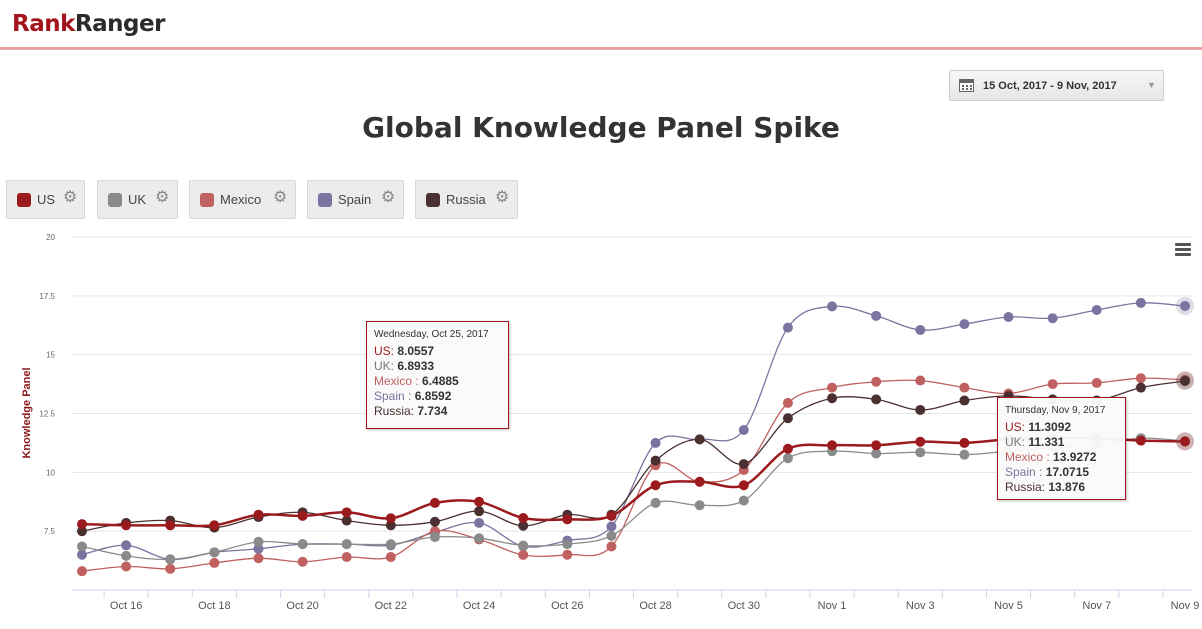  Describe the element at coordinates (1008, 606) in the screenshot. I see `x-tick-label: Nov 5` at that location.